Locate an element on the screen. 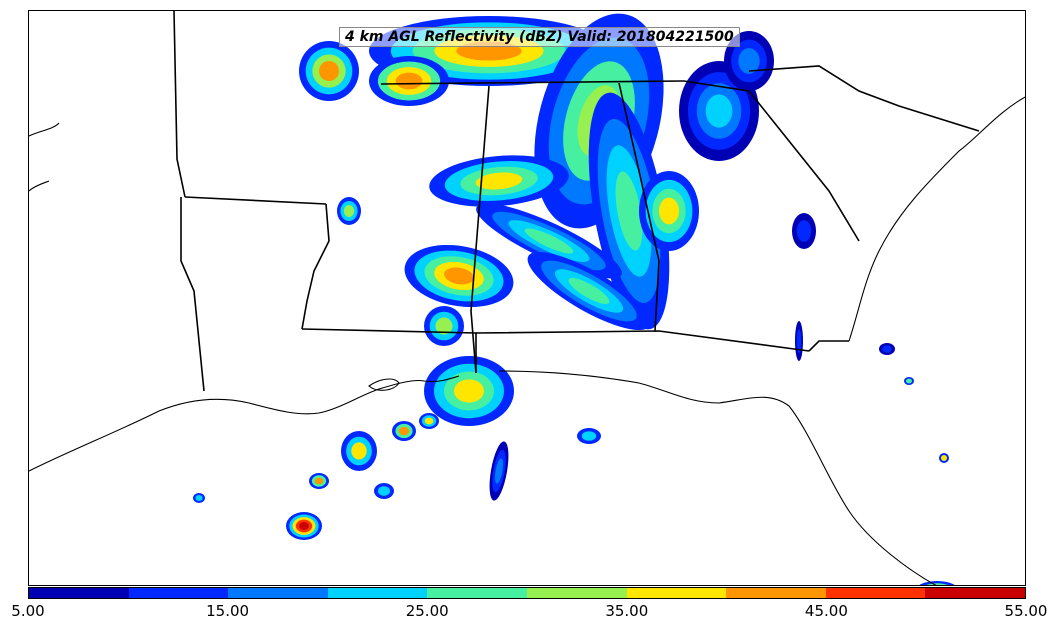 This screenshot has height=633, width=1060. border-ar-ms is located at coordinates (315, 266).